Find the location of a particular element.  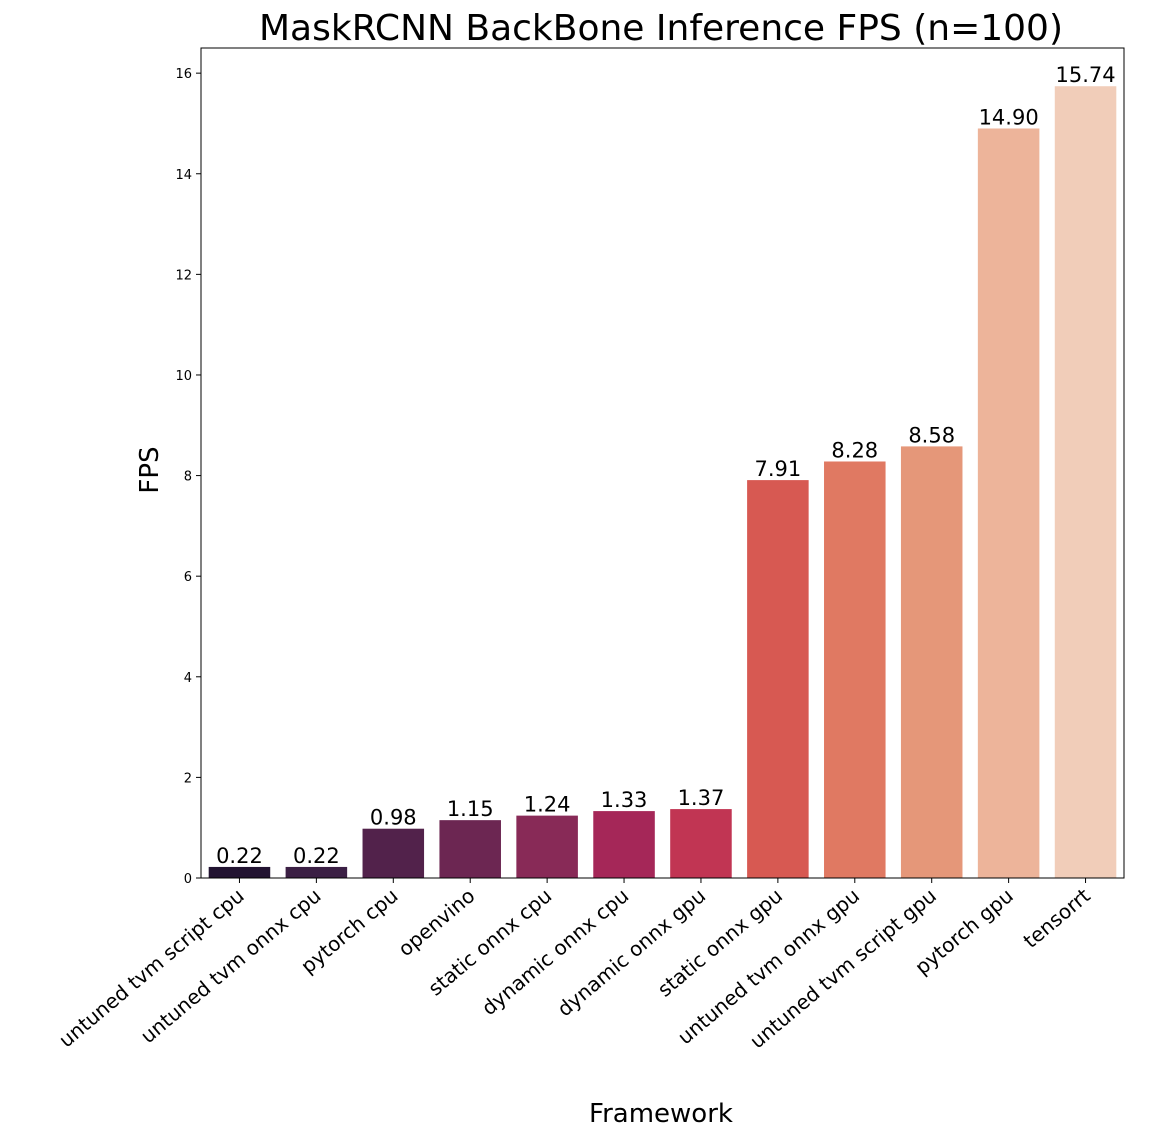

y-tick-label: 8 is located at coordinates (188, 477).